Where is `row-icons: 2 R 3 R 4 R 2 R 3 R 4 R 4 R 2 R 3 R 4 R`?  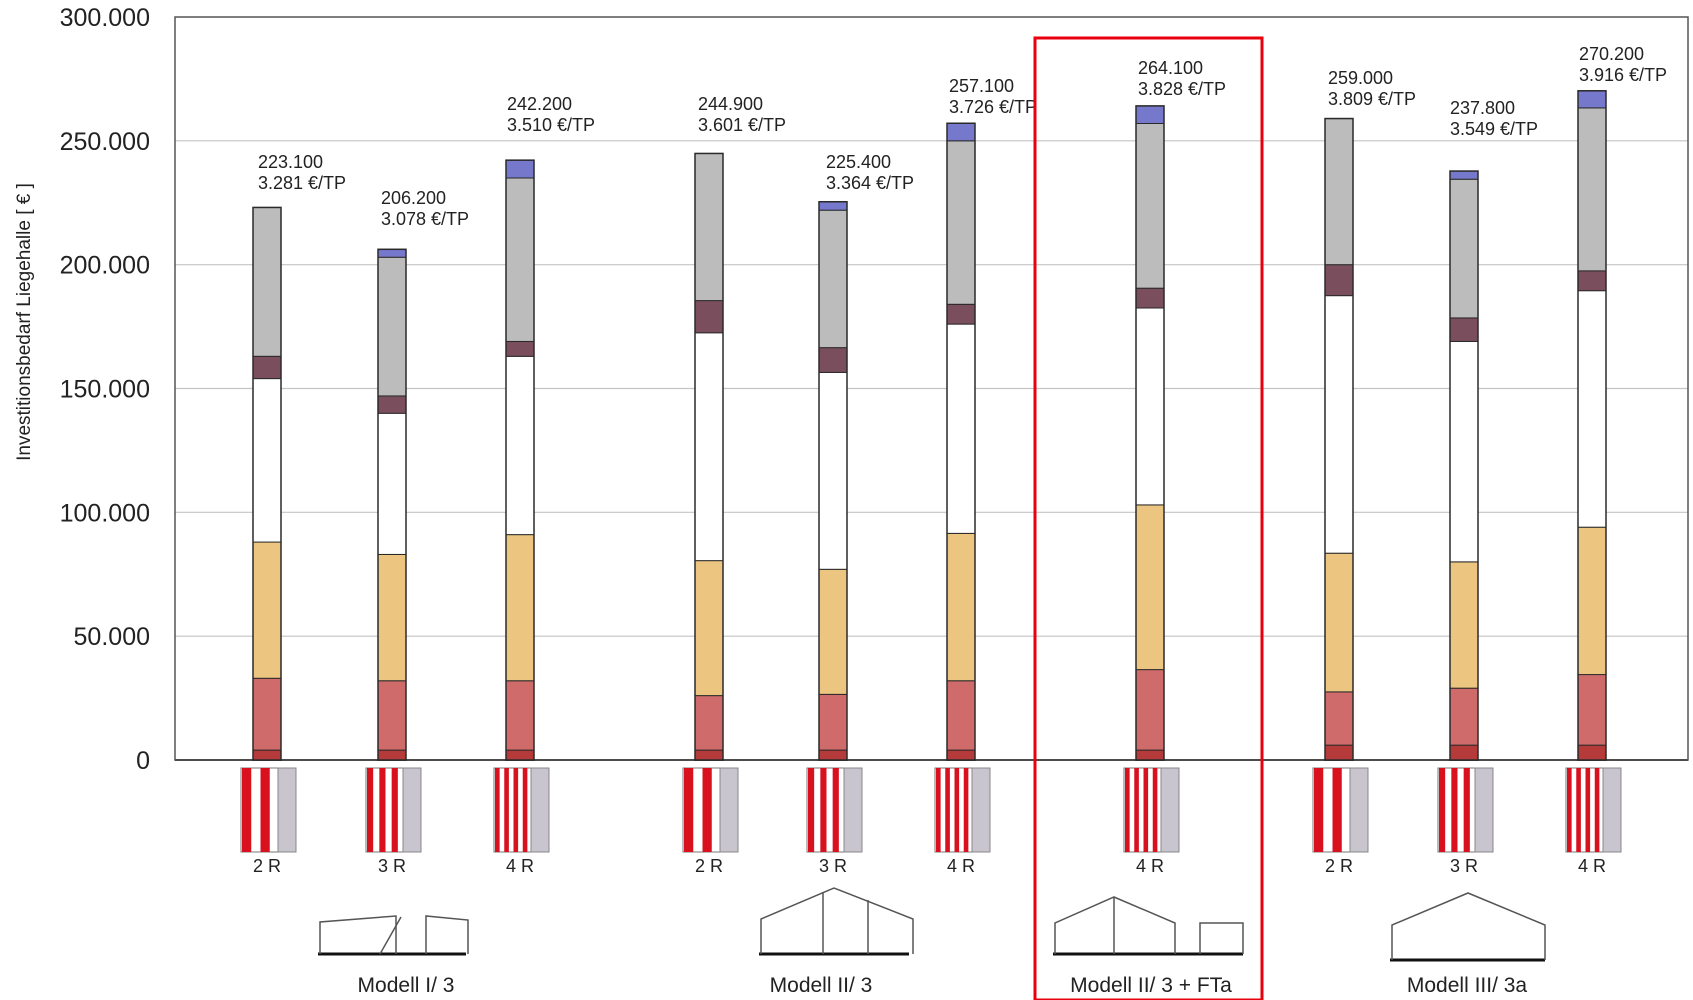
row-icons: 2 R 3 R 4 R 2 R 3 R 4 R 4 R 2 R 3 R 4 R is located at coordinates (931, 821).